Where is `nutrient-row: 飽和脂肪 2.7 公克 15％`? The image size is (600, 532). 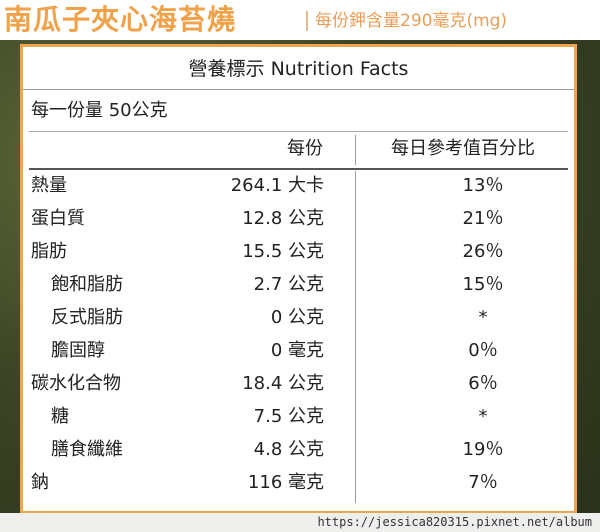
nutrient-row: 飽和脂肪 2.7 公克 15％ is located at coordinates (298, 284).